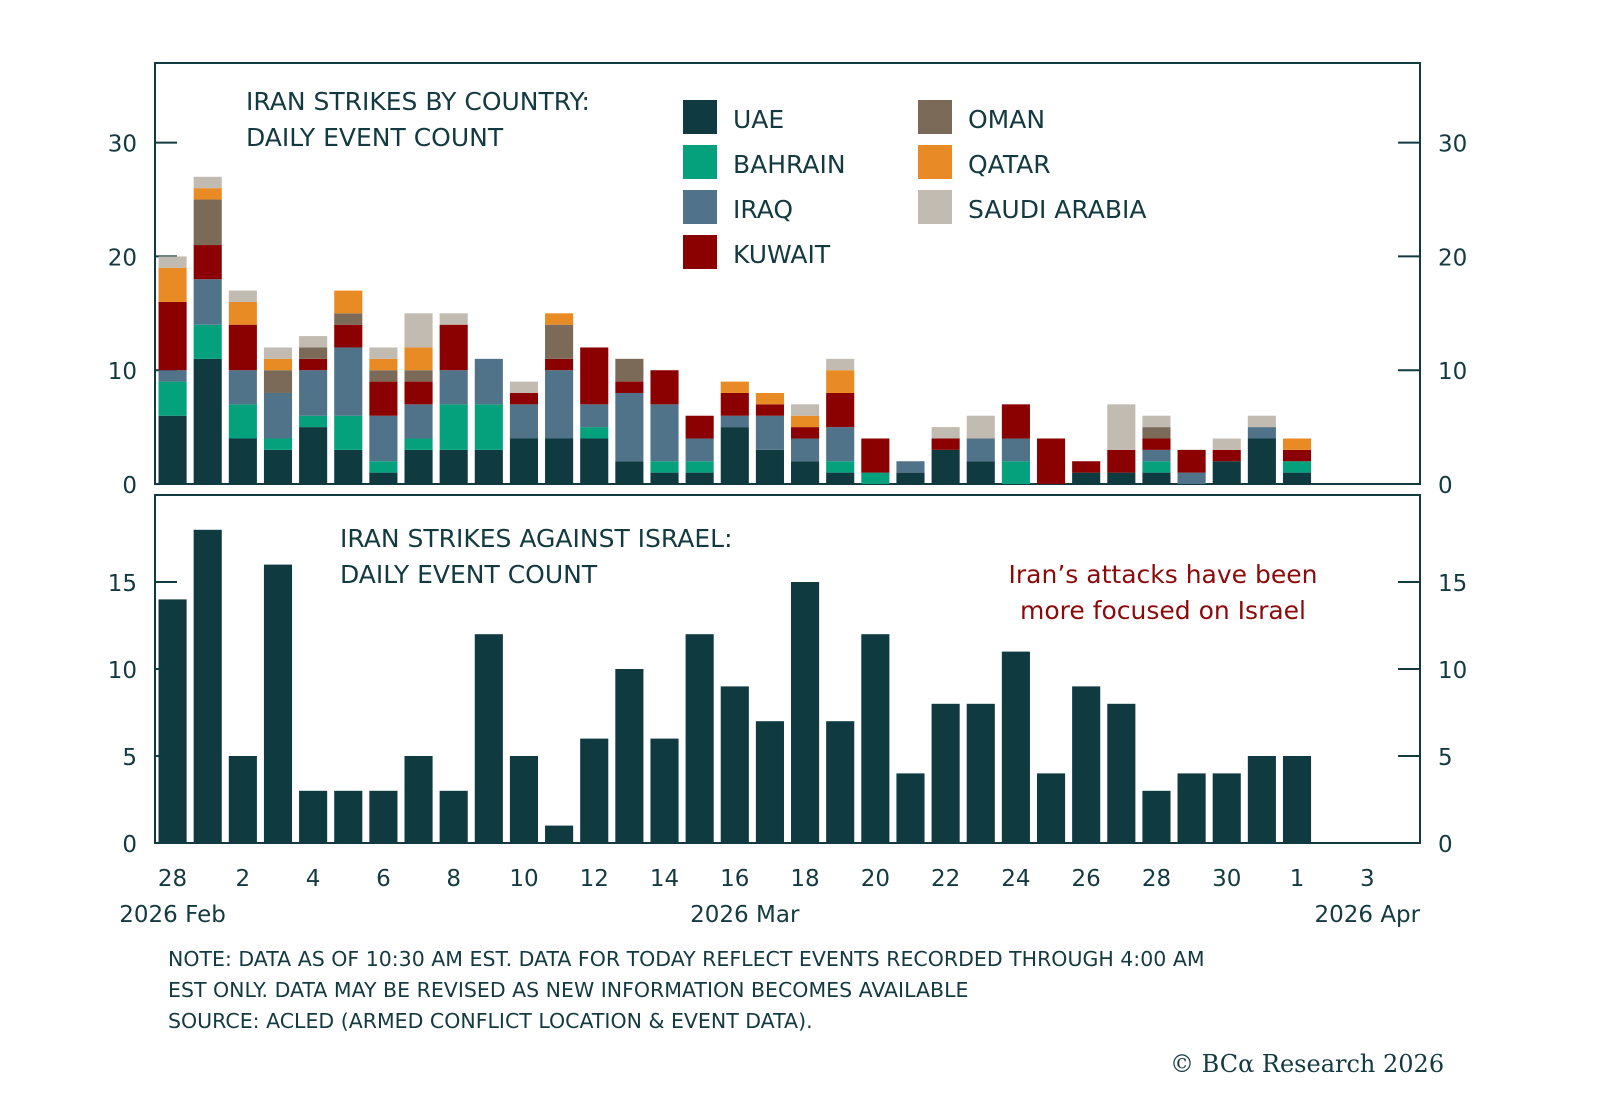 The height and width of the screenshot is (1107, 1600). What do you see at coordinates (1009, 164) in the screenshot?
I see `legend-label-qatar: QATAR` at bounding box center [1009, 164].